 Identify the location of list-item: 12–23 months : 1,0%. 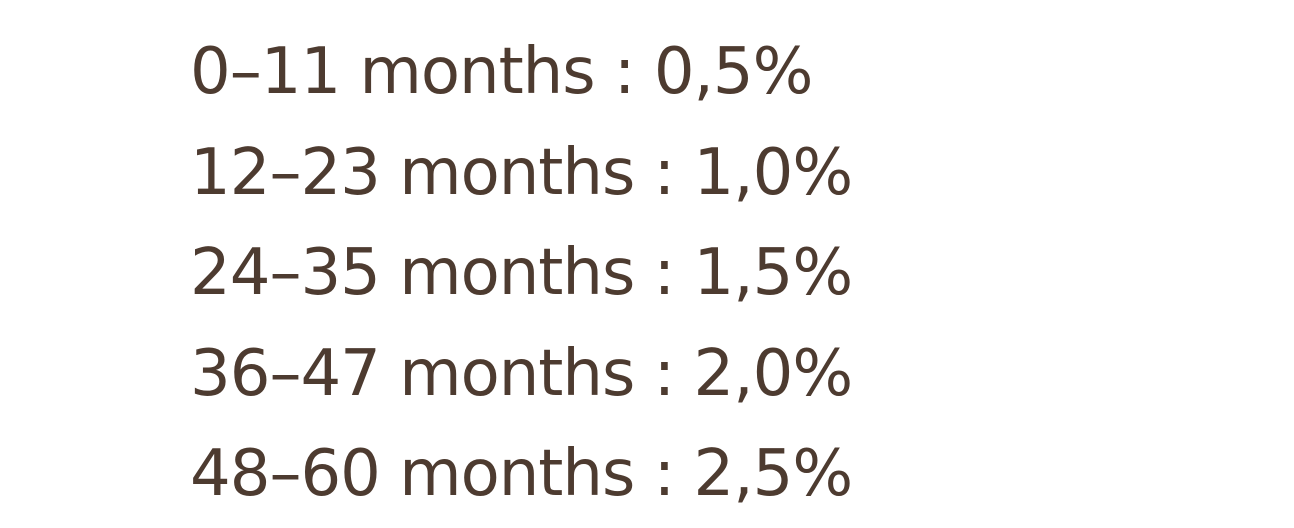
(521, 172).